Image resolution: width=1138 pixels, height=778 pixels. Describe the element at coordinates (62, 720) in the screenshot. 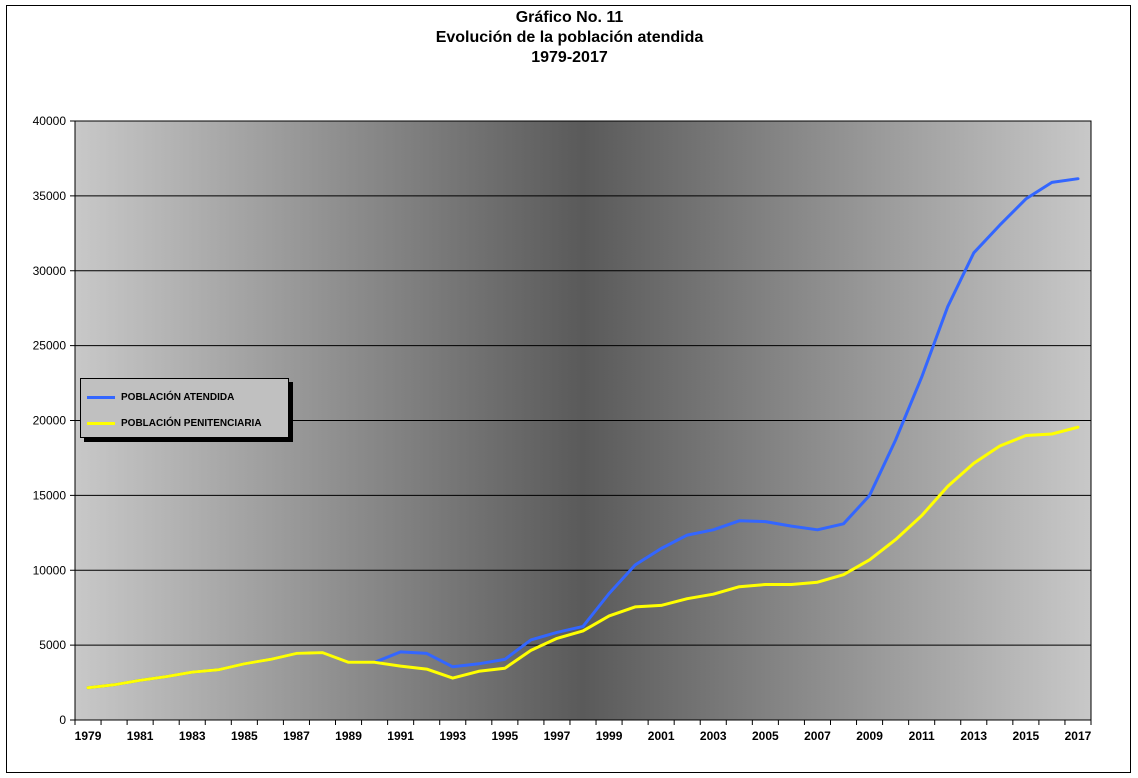

I see `y-tick-label: 0` at that location.